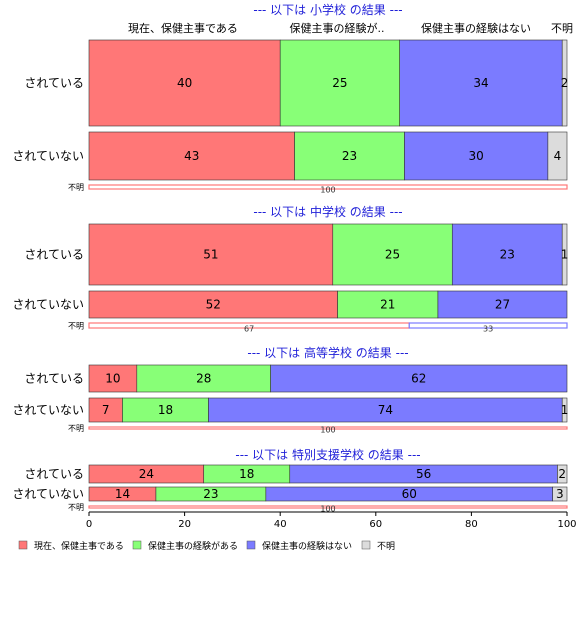 The image size is (580, 636). Describe the element at coordinates (423, 474) in the screenshot. I see `data-label: 56` at that location.